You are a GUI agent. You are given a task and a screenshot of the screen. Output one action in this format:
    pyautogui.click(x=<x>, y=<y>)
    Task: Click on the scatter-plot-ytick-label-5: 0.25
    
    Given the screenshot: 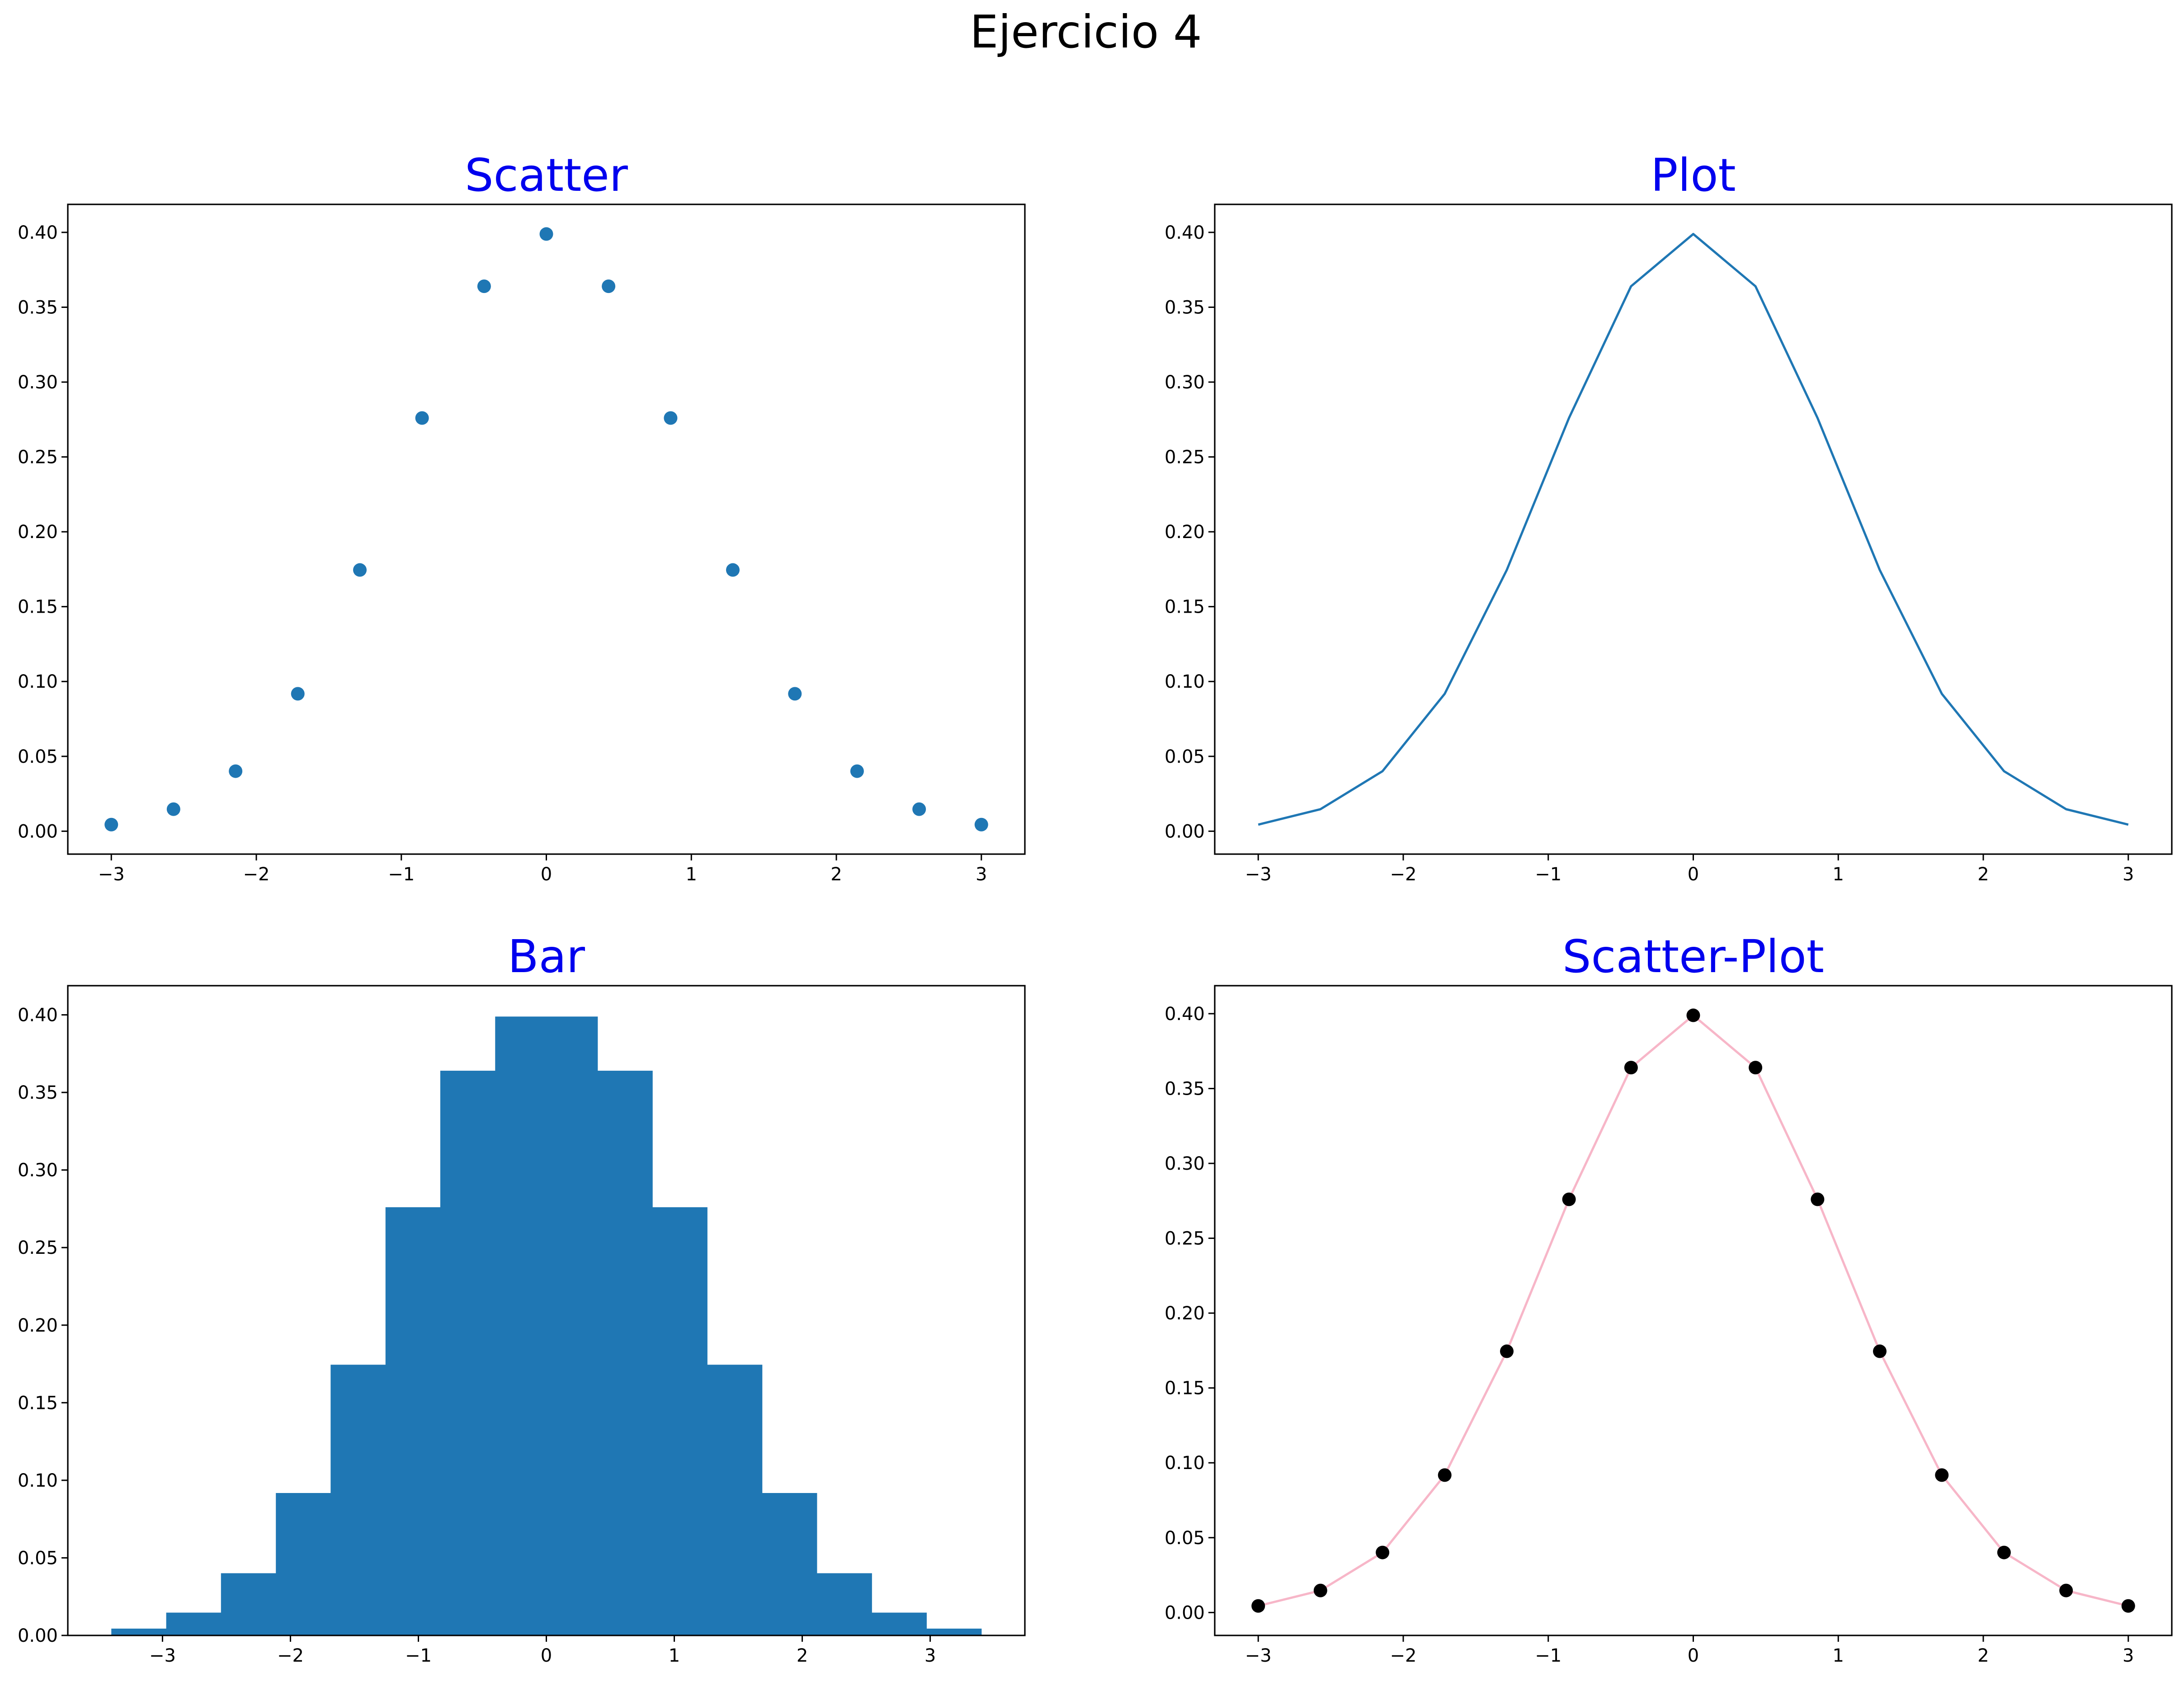 What is the action you would take?
    pyautogui.click(x=1185, y=1238)
    